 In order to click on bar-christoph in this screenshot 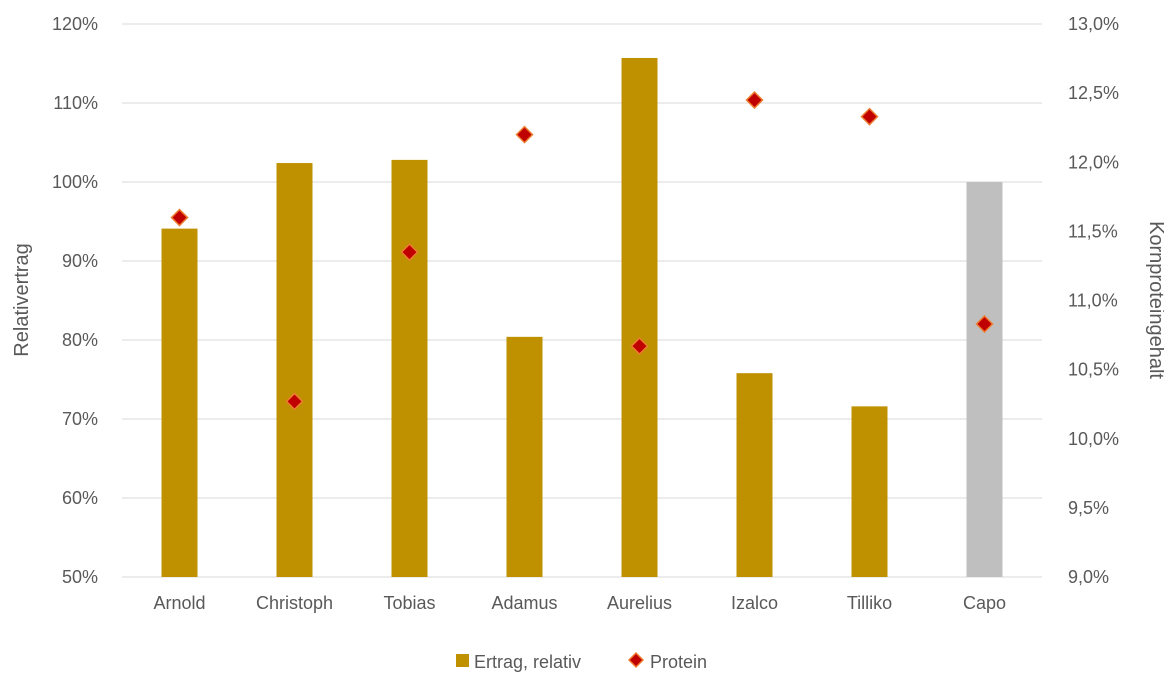, I will do `click(294, 370)`.